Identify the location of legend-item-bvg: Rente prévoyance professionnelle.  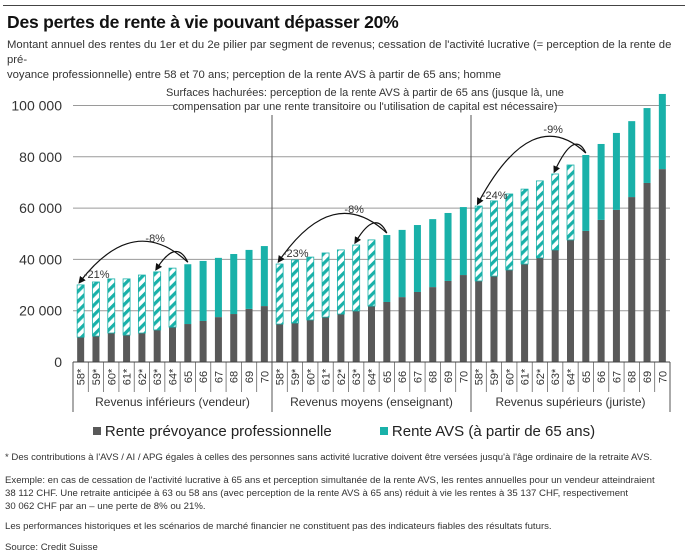
(212, 431).